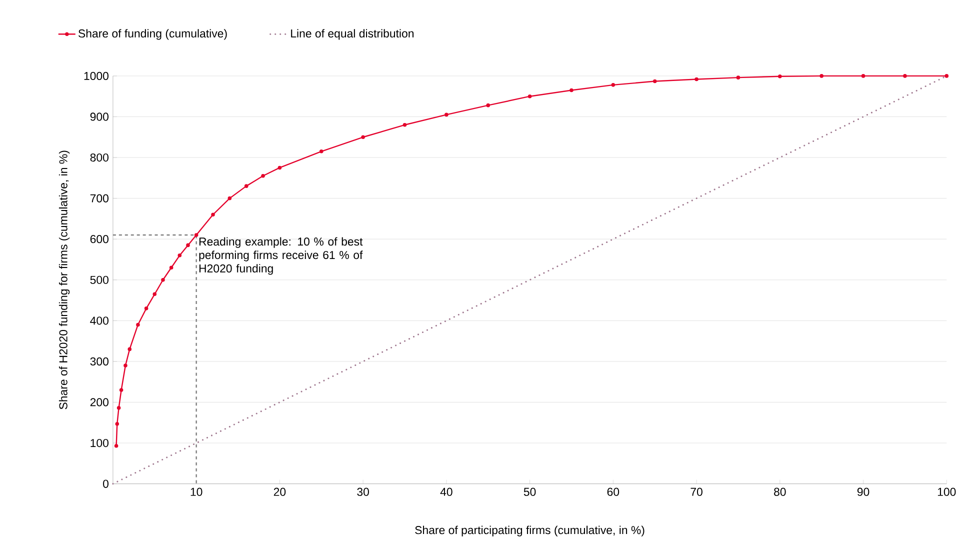 The width and height of the screenshot is (960, 557). What do you see at coordinates (99, 443) in the screenshot?
I see `y-tick-label: 100` at bounding box center [99, 443].